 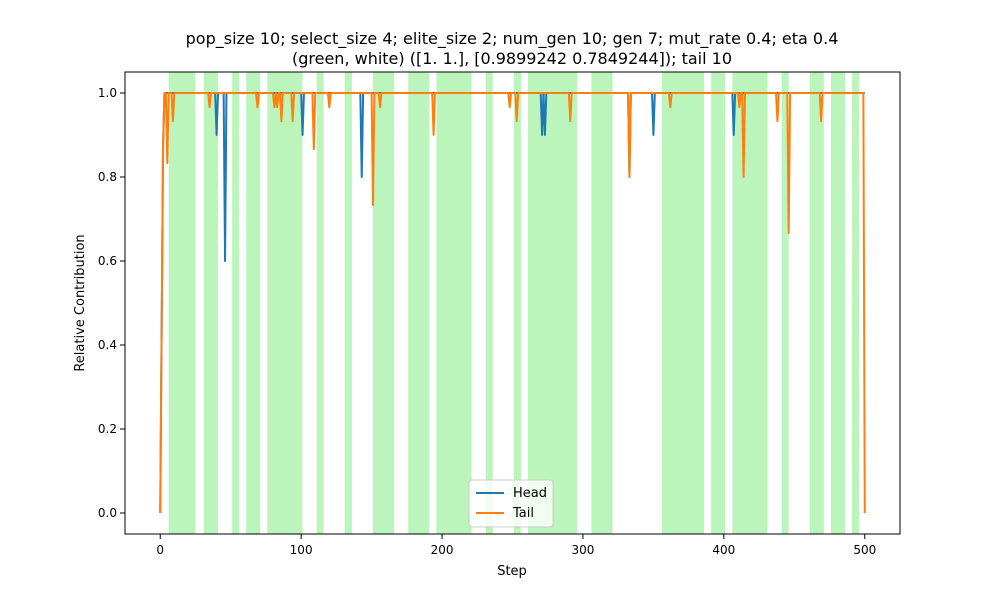 What do you see at coordinates (723, 550) in the screenshot?
I see `x-tick-label: 400` at bounding box center [723, 550].